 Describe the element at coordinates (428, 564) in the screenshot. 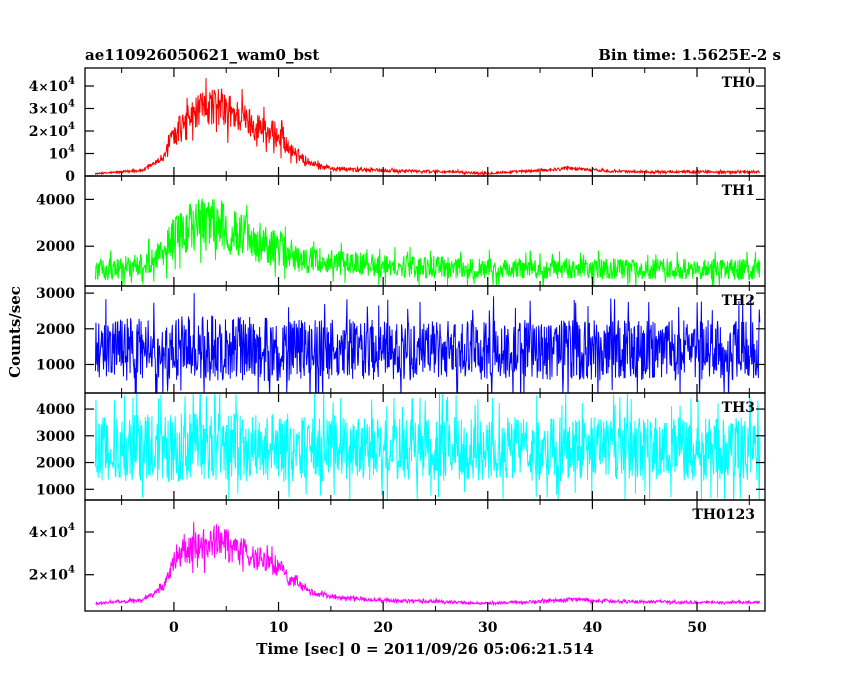

I see `series-th0123-trace` at that location.